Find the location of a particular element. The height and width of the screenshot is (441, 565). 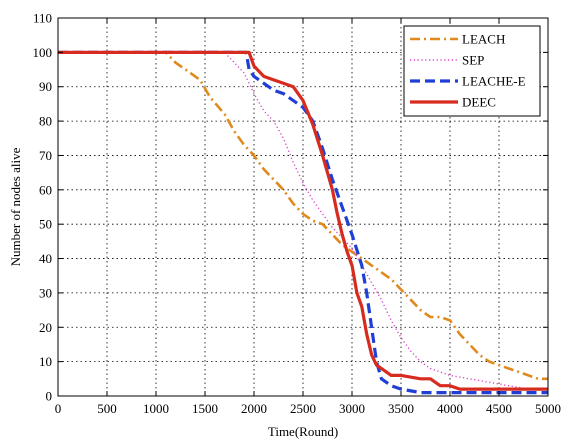

y-tick-label: 100 is located at coordinates (43, 52).